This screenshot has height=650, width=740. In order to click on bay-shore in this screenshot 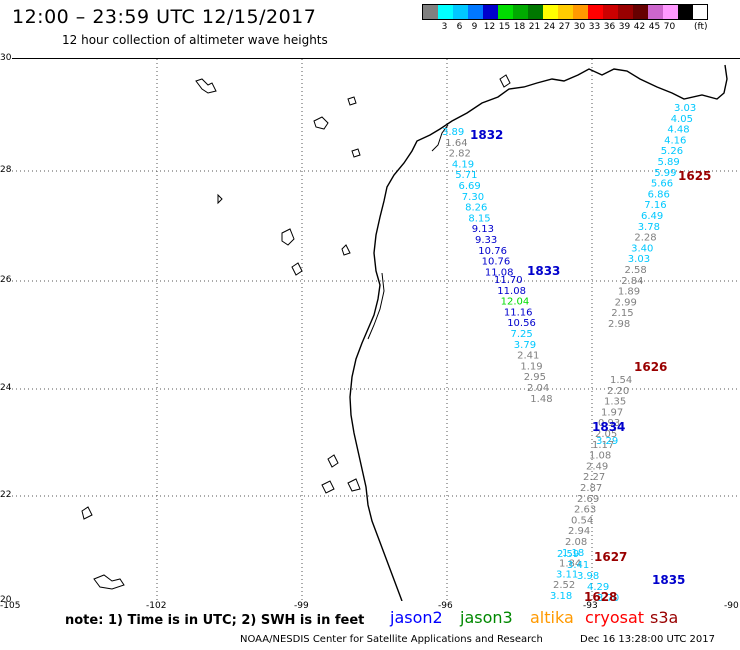, I will do `click(440, 138)`.